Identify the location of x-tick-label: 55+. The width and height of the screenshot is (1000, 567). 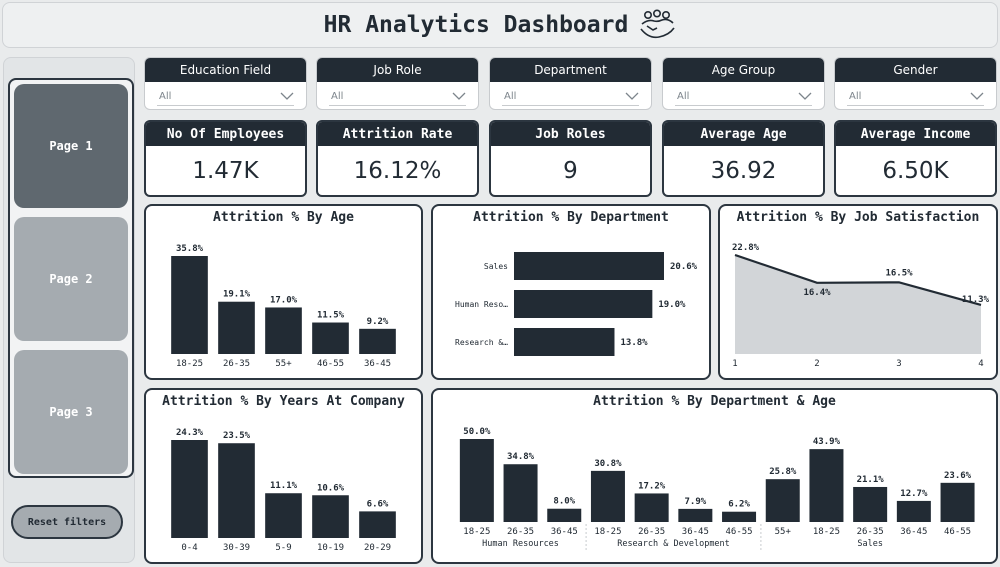
(283, 364).